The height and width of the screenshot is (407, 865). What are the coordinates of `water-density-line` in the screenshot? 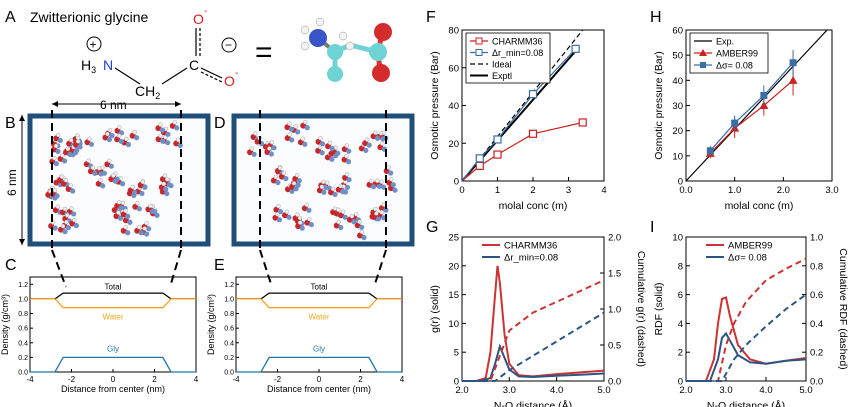 It's located at (113, 303).